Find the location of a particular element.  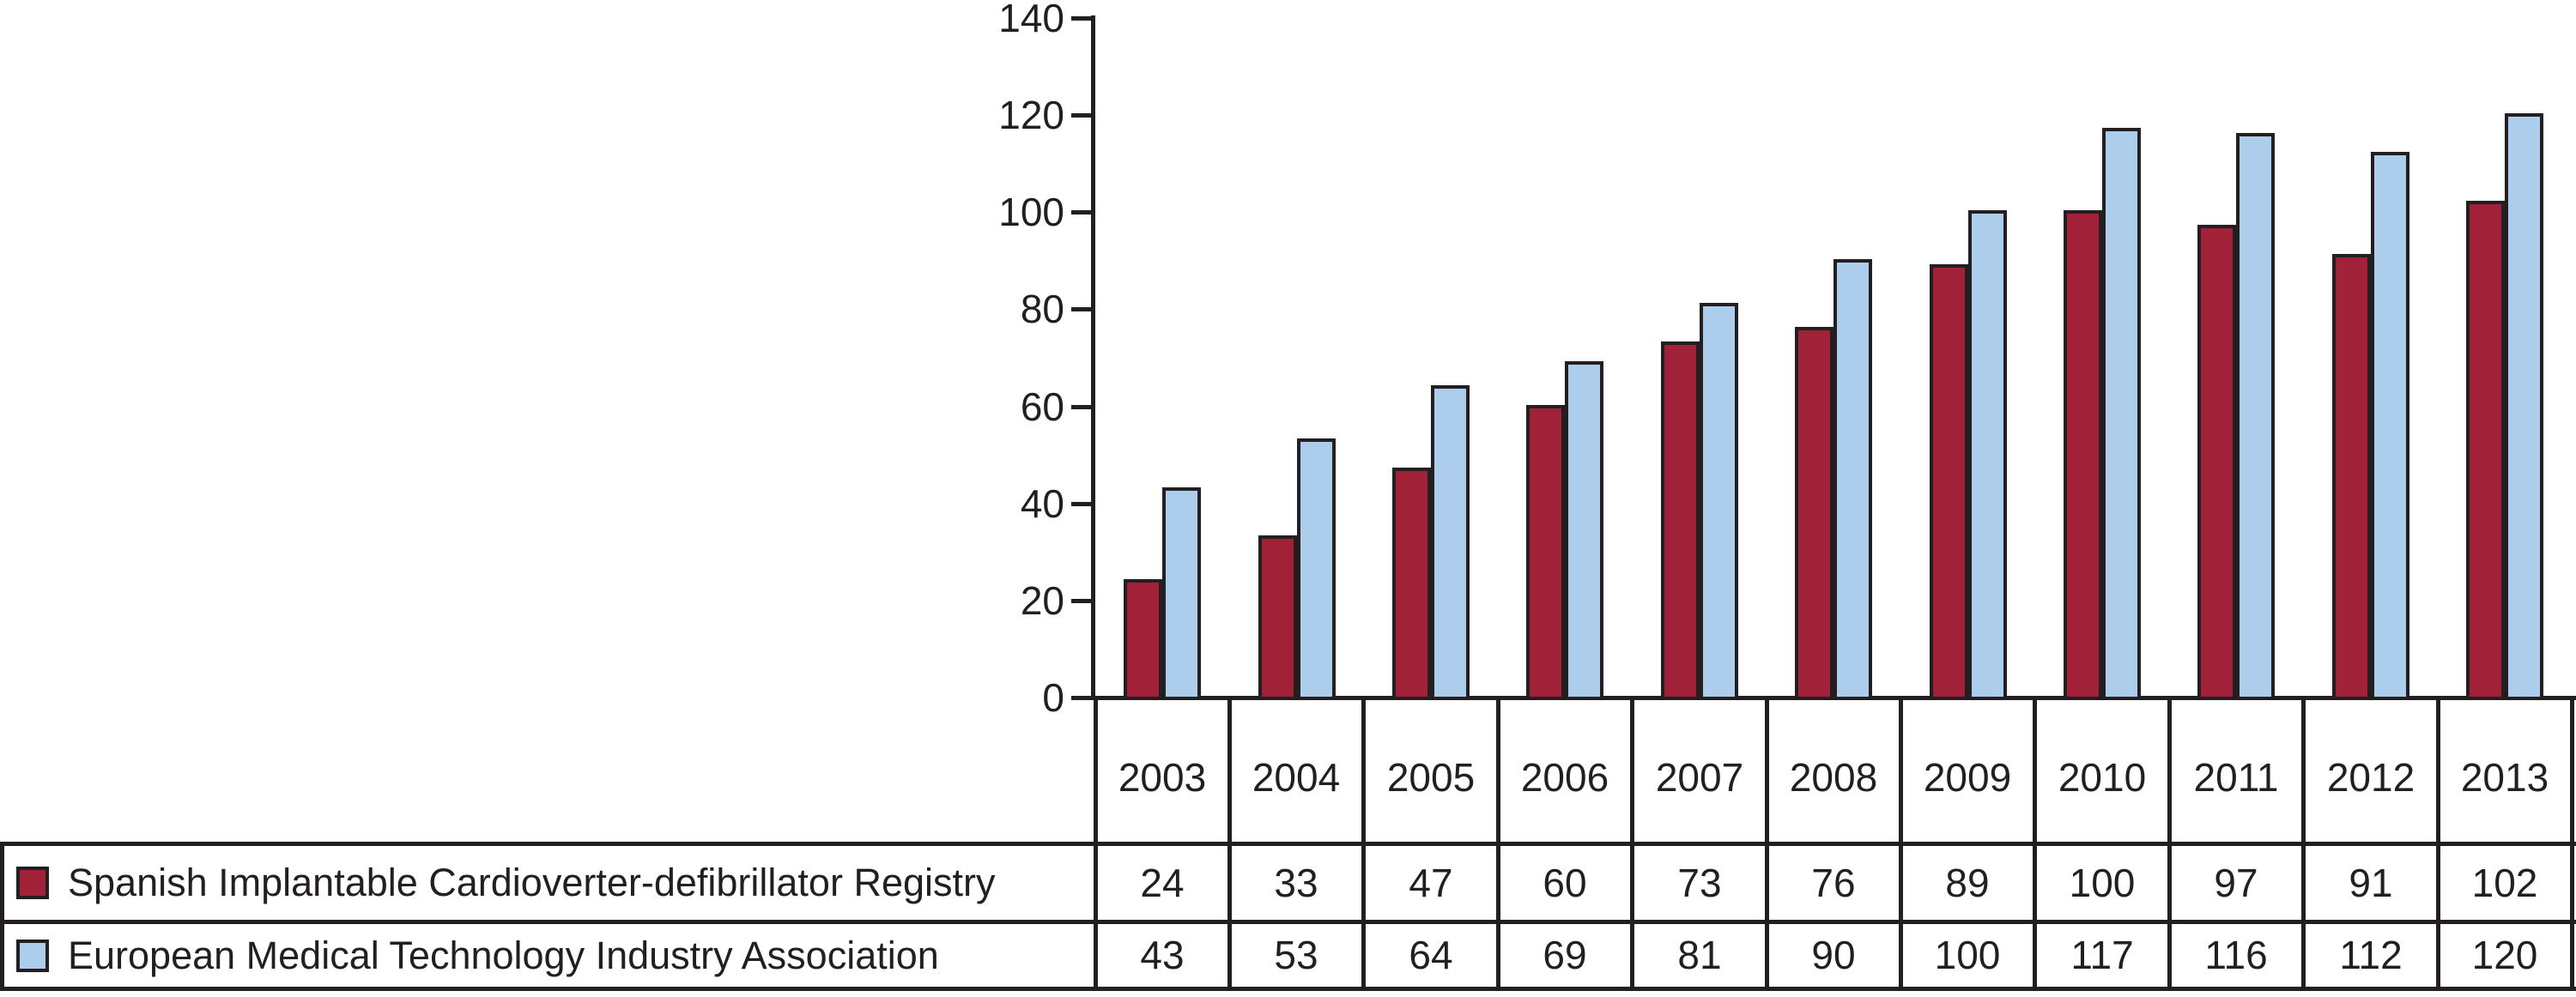

year-cell: 2003 is located at coordinates (1162, 777).